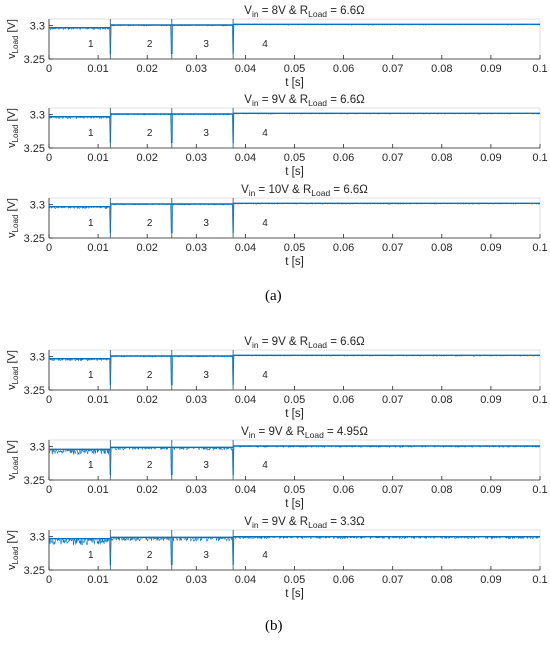 The image size is (550, 647). I want to click on chart-title: Vin = 9V & RLoad = 6.6Ω, so click(304, 101).